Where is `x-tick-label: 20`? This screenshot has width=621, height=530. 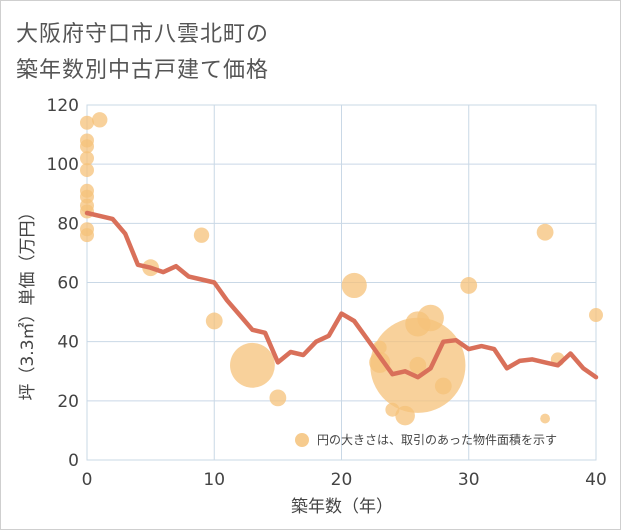
x-tick-label: 20 is located at coordinates (342, 480).